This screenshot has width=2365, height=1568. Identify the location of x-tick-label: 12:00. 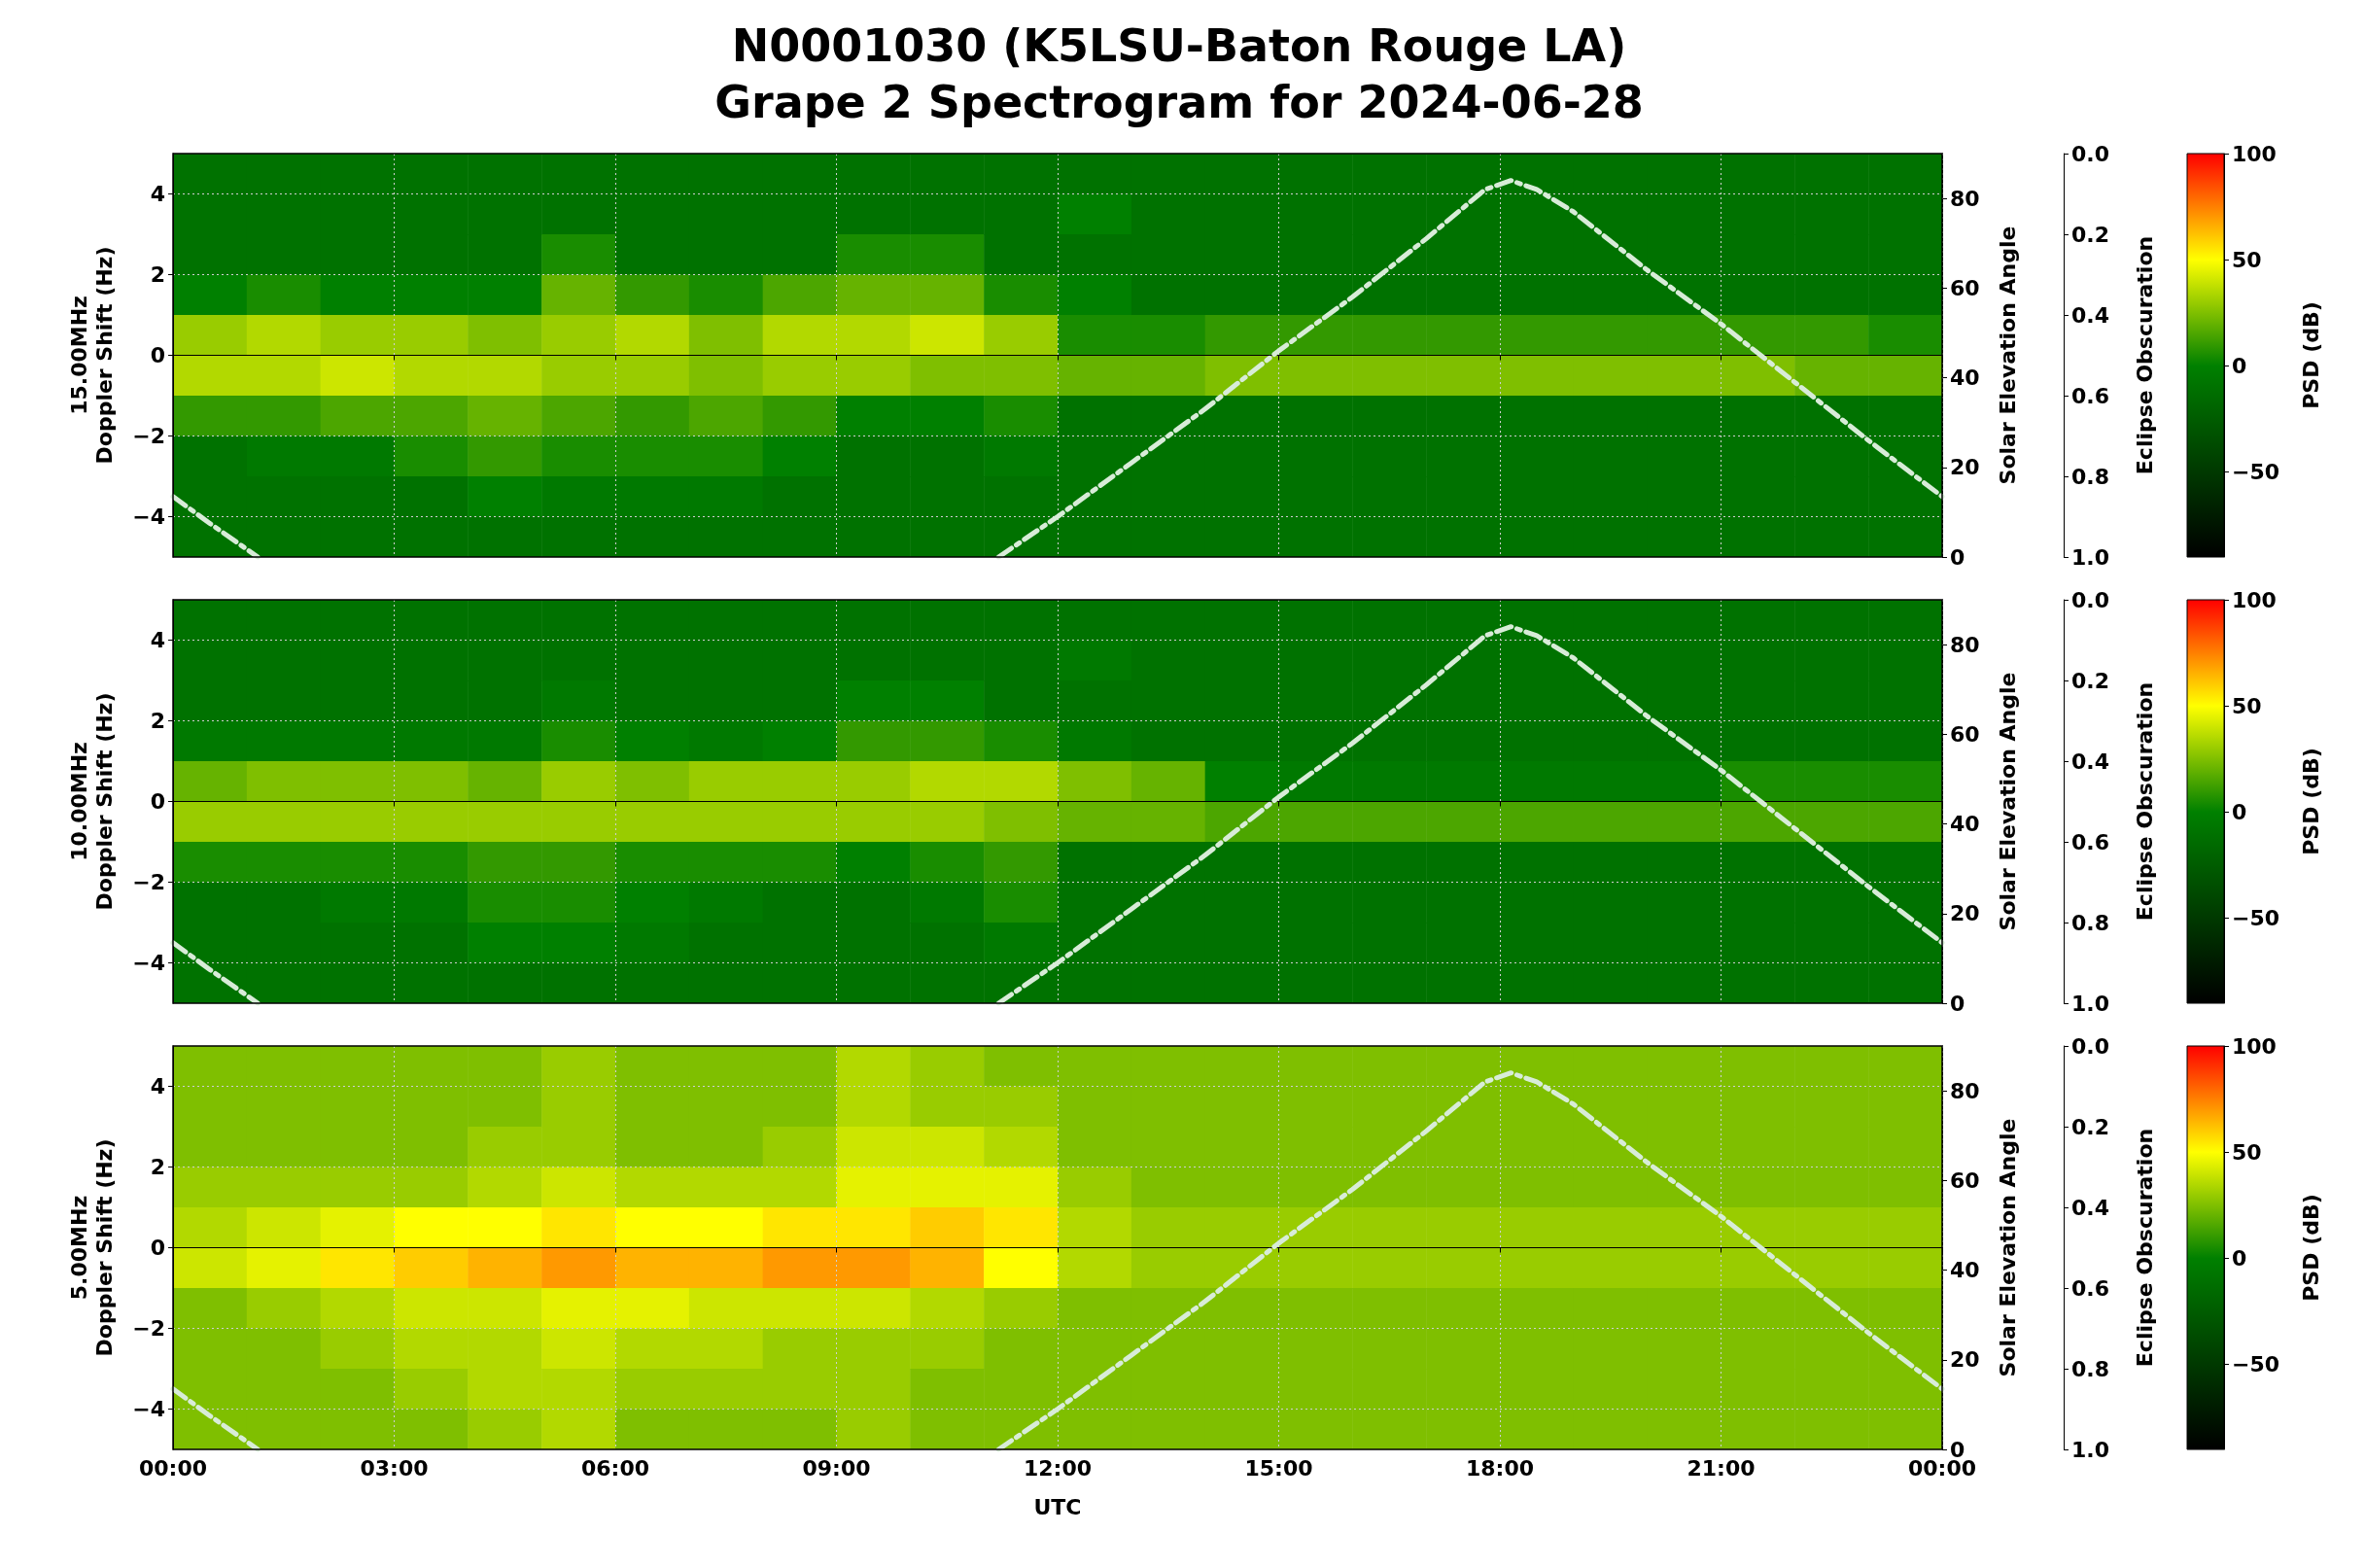
(1058, 1468).